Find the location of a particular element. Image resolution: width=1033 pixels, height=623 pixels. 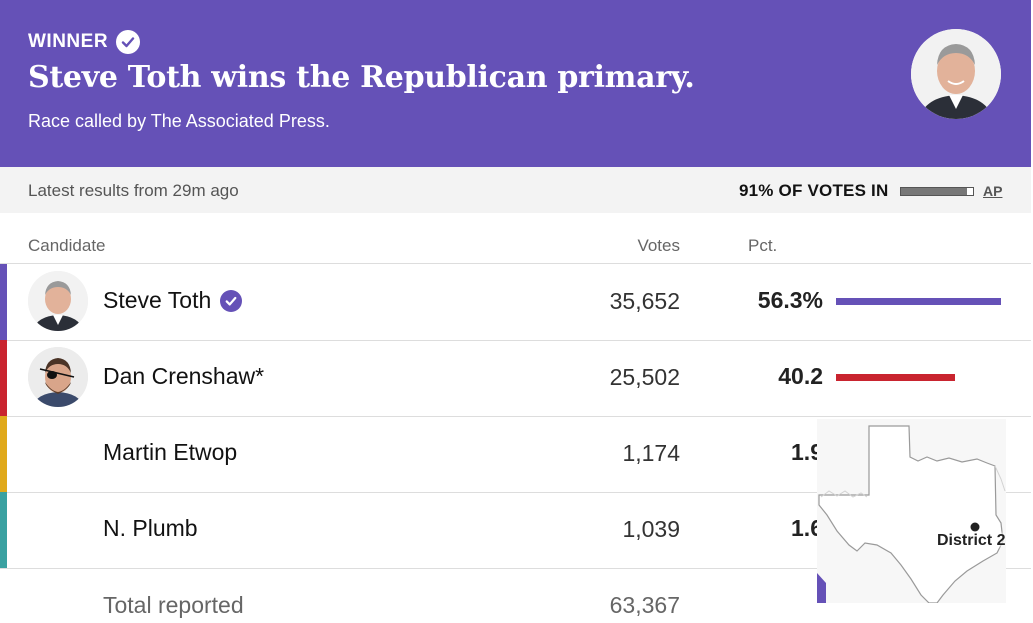

reporting-progress-fill is located at coordinates (934, 191).